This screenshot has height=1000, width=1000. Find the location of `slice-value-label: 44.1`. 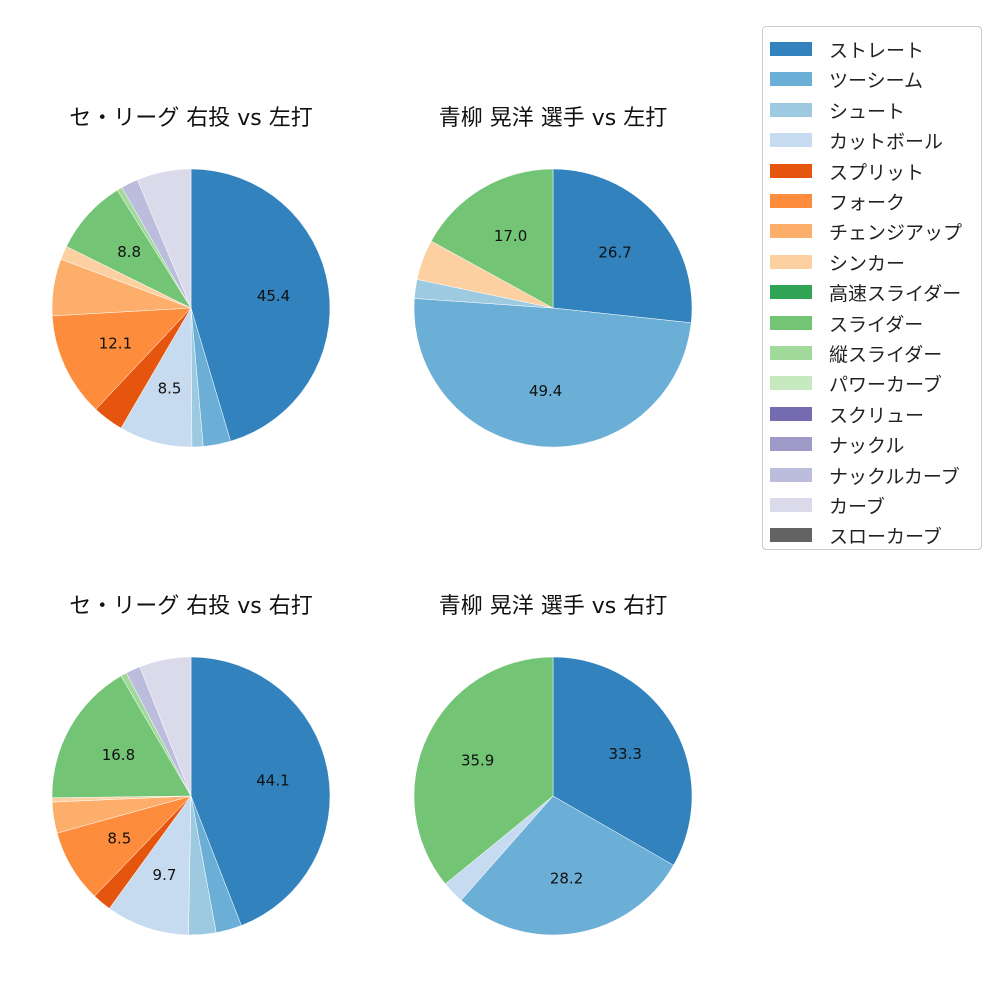

slice-value-label: 44.1 is located at coordinates (272, 781).